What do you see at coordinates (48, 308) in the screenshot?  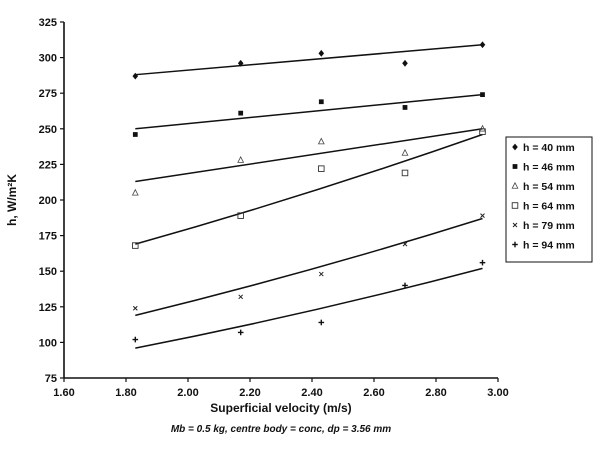 I see `y-tick-label: 125` at bounding box center [48, 308].